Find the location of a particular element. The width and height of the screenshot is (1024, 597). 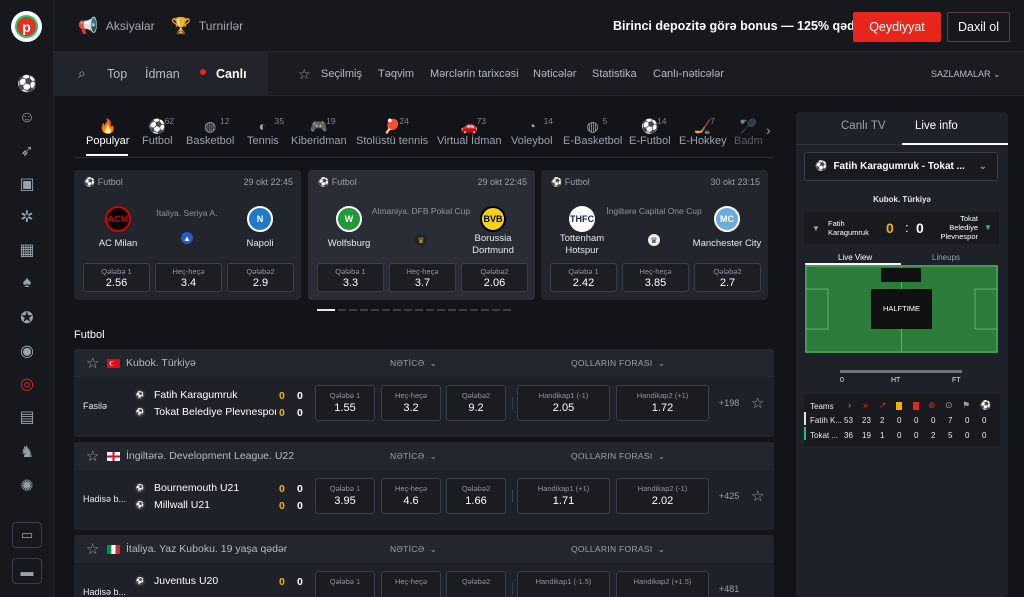

horse-icon: ♞ is located at coordinates (27, 452).